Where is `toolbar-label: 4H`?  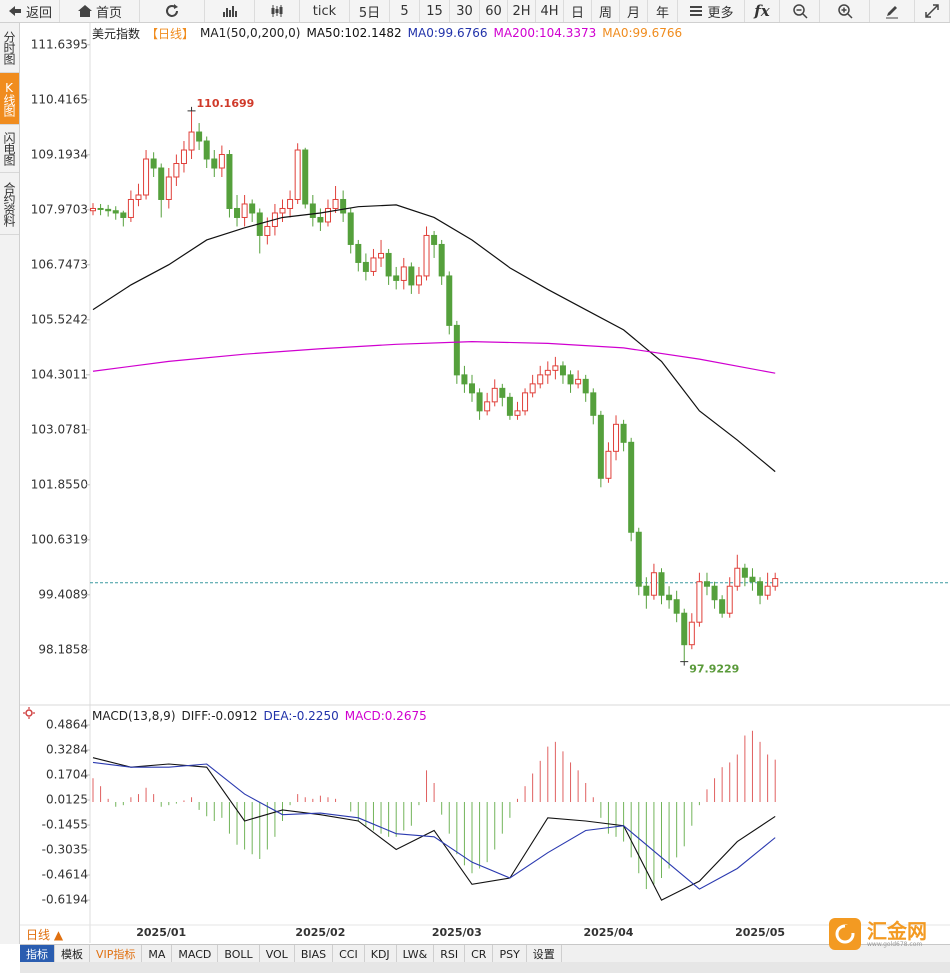 toolbar-label: 4H is located at coordinates (549, 11).